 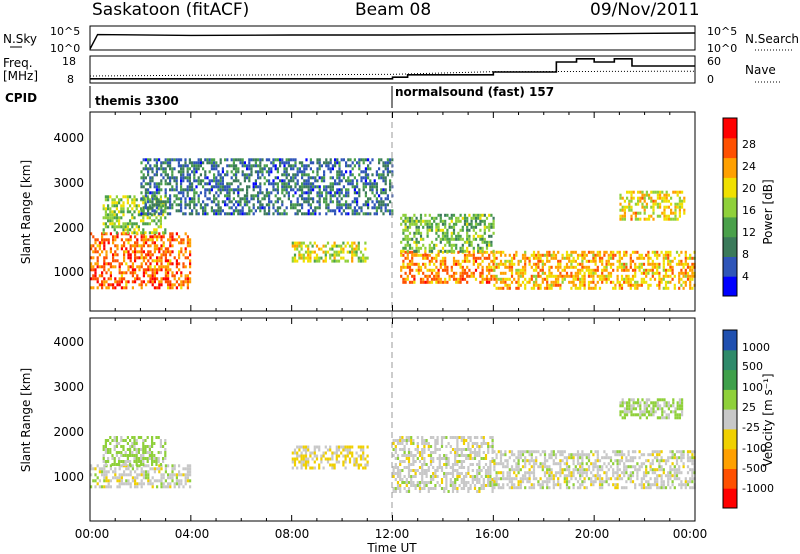 I want to click on nsearch-tick-top: 10^5, so click(x=722, y=31).